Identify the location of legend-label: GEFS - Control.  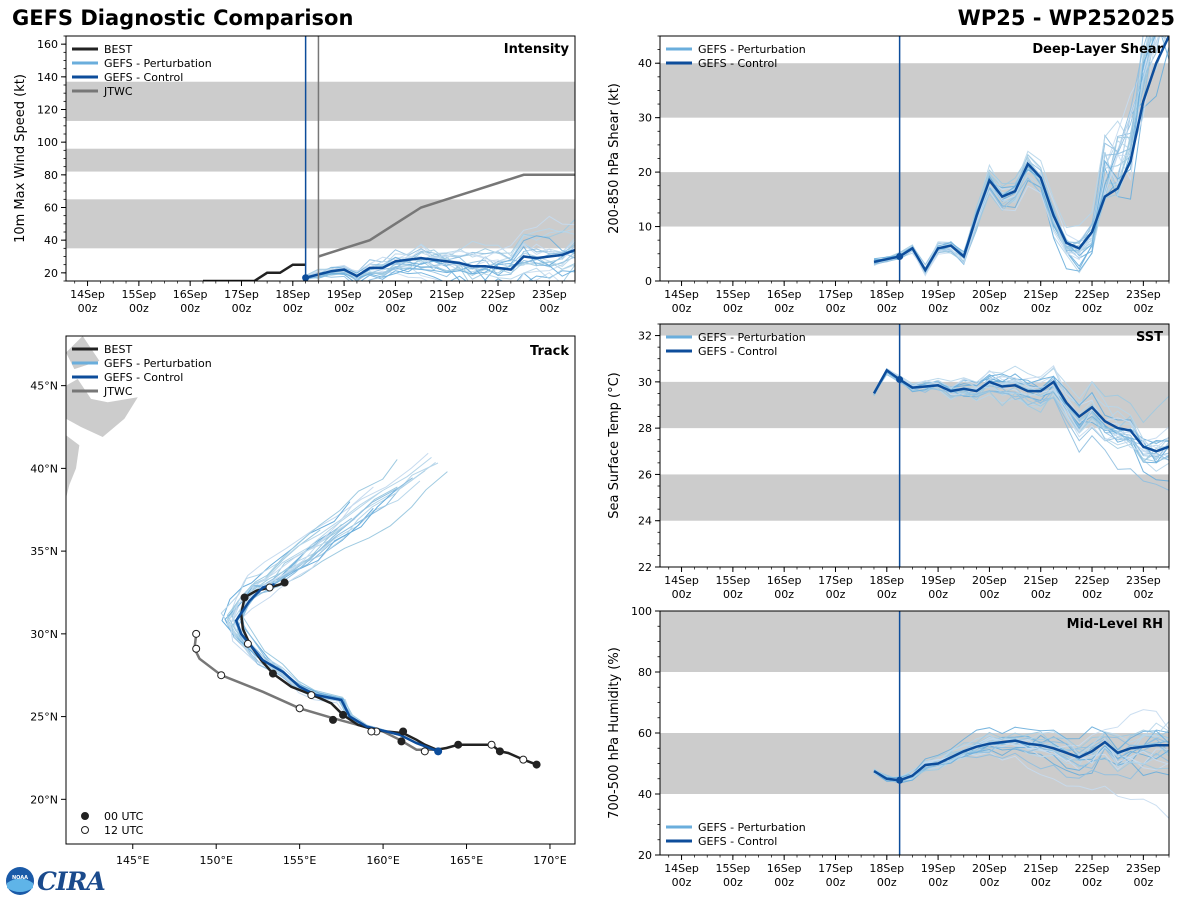
(737, 63).